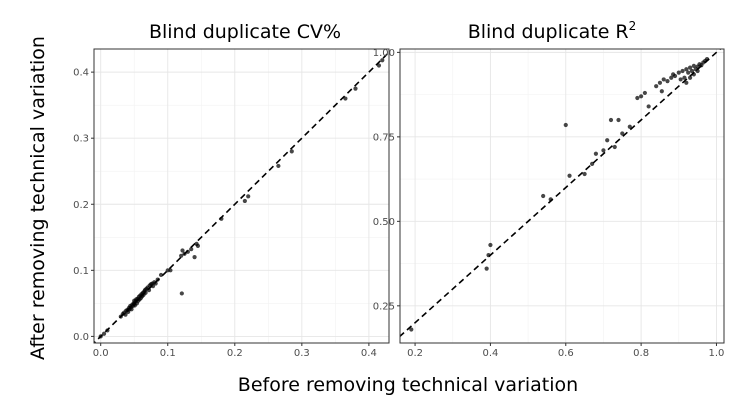 This screenshot has height=405, width=737. Describe the element at coordinates (384, 306) in the screenshot. I see `y-tick-label: 0.25` at that location.